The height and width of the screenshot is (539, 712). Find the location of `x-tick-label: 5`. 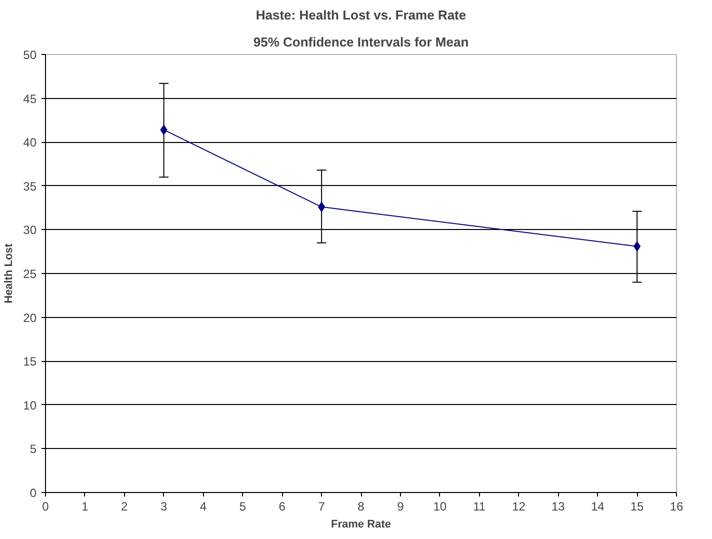

x-tick-label: 5 is located at coordinates (242, 507).